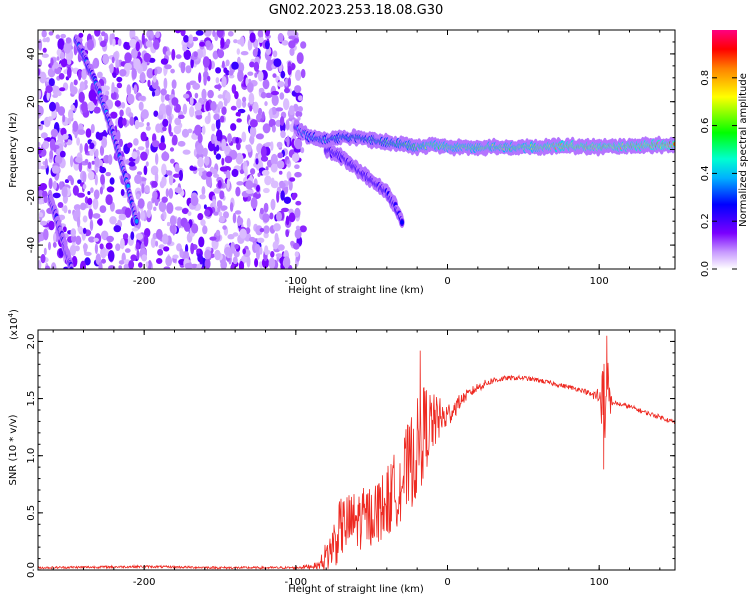 The image size is (750, 600). Describe the element at coordinates (705, 269) in the screenshot. I see `colorbar-tick-label: 0.0` at that location.